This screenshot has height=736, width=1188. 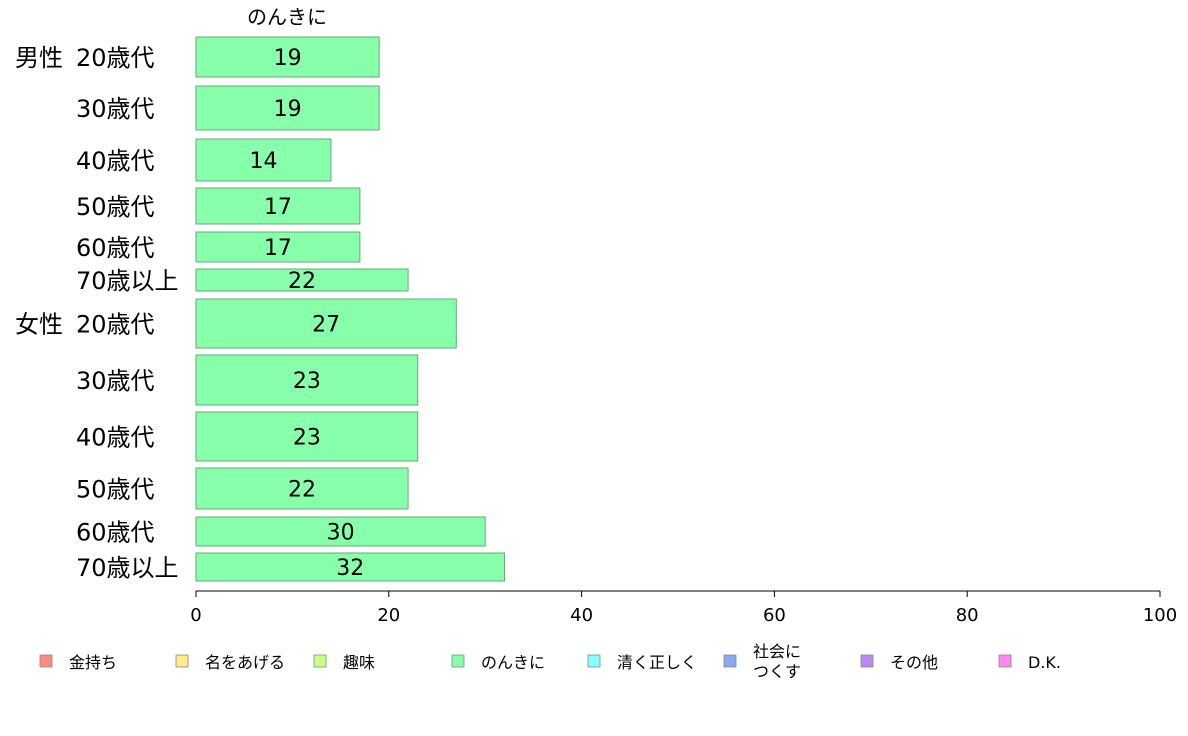 What do you see at coordinates (39, 58) in the screenshot?
I see `group-label: 男性` at bounding box center [39, 58].